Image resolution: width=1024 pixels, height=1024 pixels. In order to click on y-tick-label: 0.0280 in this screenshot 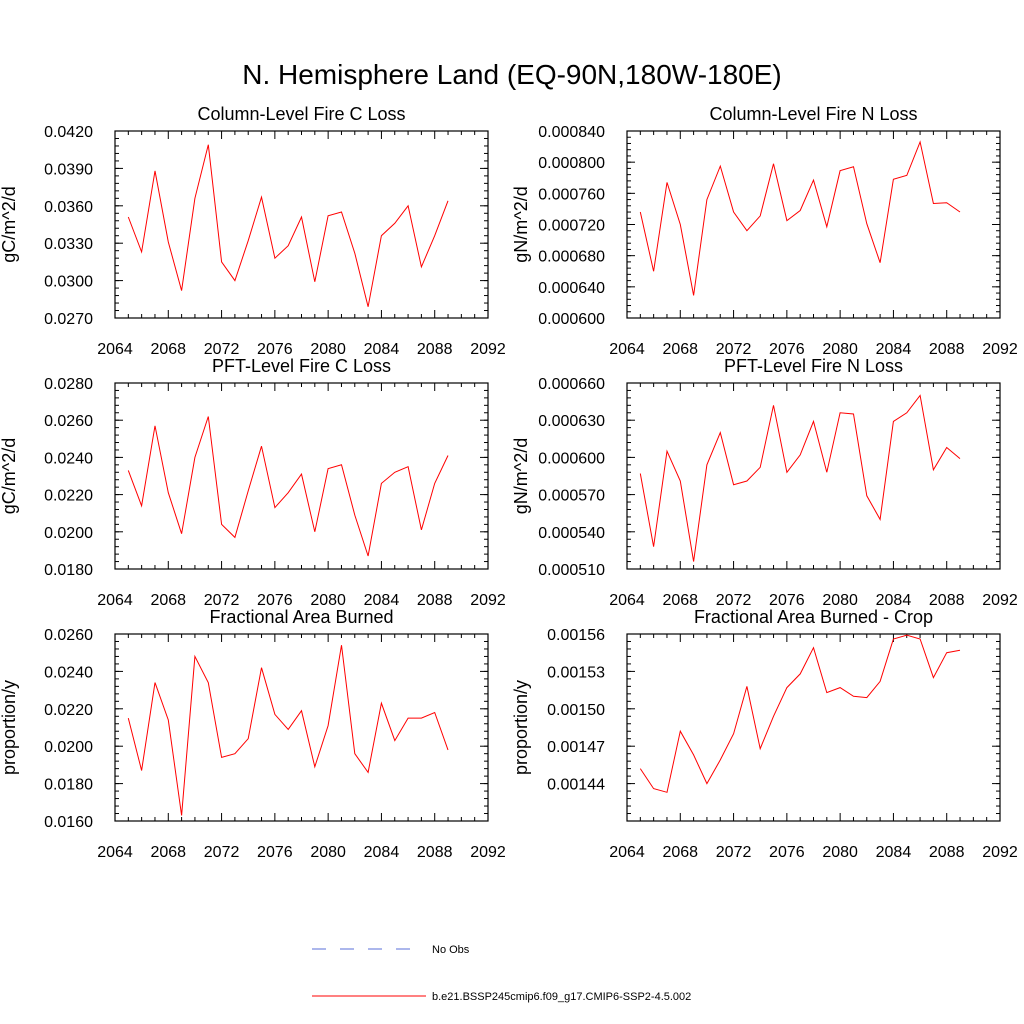, I will do `click(68, 384)`.